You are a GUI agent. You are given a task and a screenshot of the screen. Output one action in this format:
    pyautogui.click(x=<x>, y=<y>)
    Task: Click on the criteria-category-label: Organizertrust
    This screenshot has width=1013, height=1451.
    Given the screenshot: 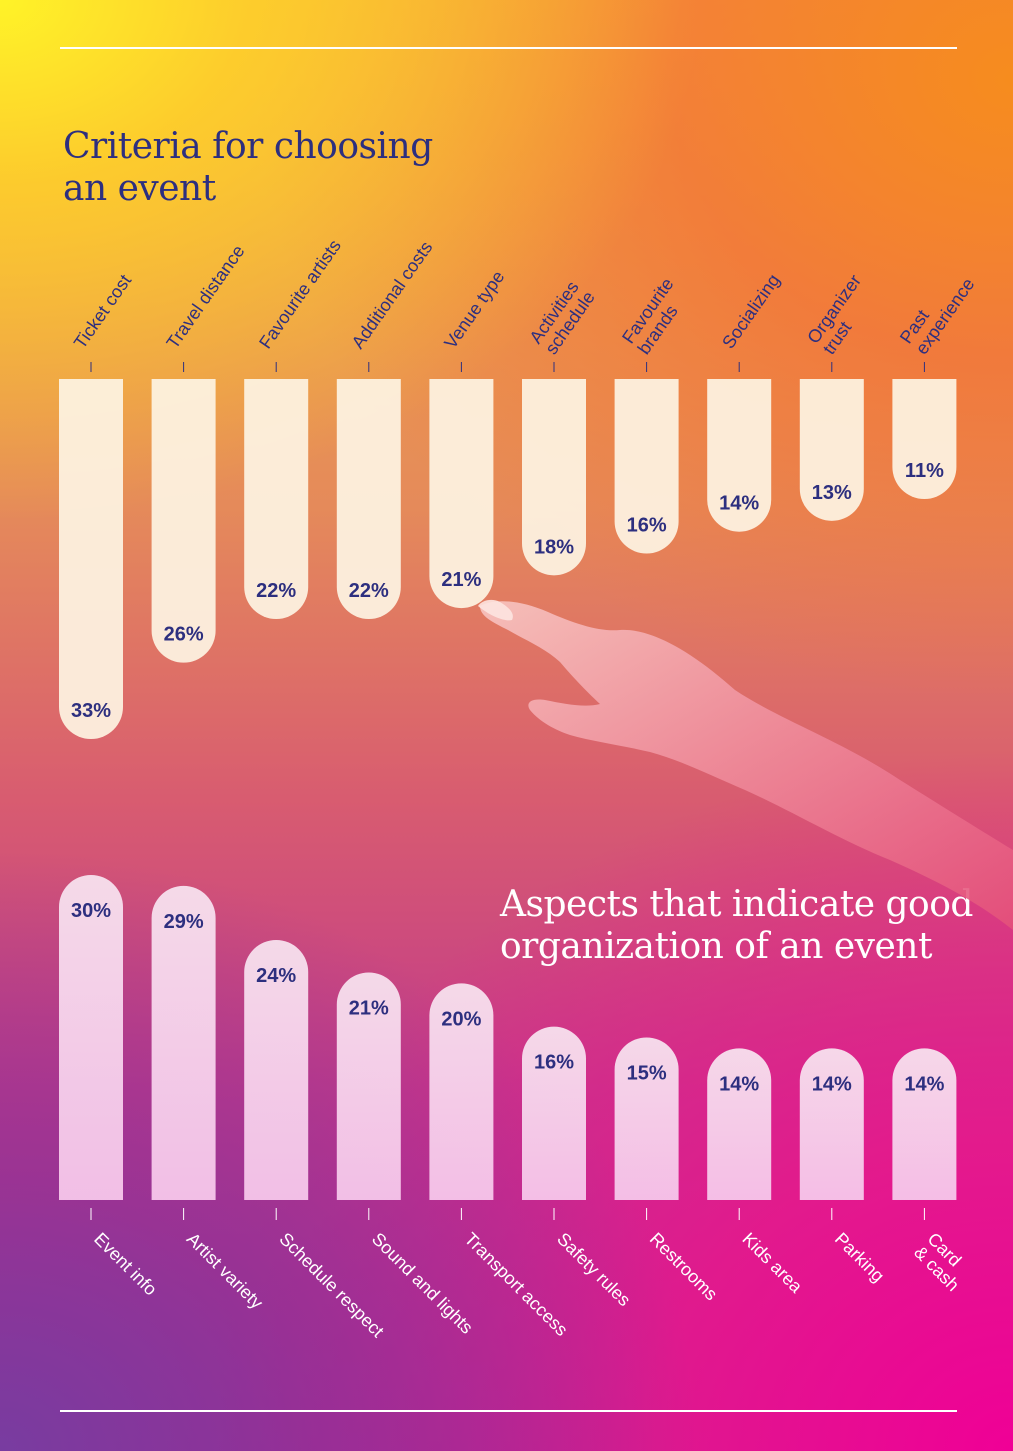 What is the action you would take?
    pyautogui.click(x=841, y=314)
    